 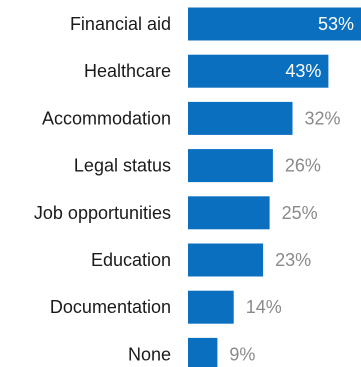 I want to click on category-label: Legal status, so click(x=122, y=166).